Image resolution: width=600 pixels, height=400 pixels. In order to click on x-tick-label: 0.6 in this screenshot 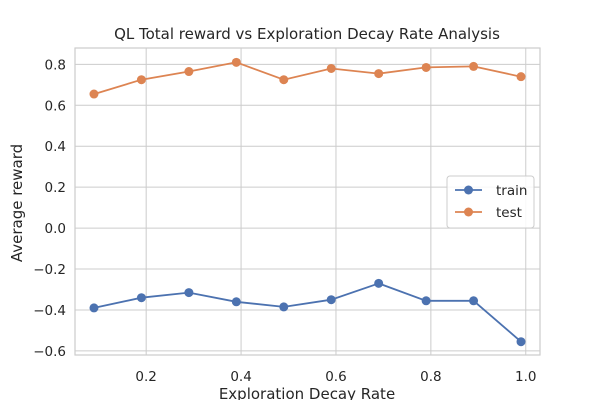, I will do `click(335, 377)`.